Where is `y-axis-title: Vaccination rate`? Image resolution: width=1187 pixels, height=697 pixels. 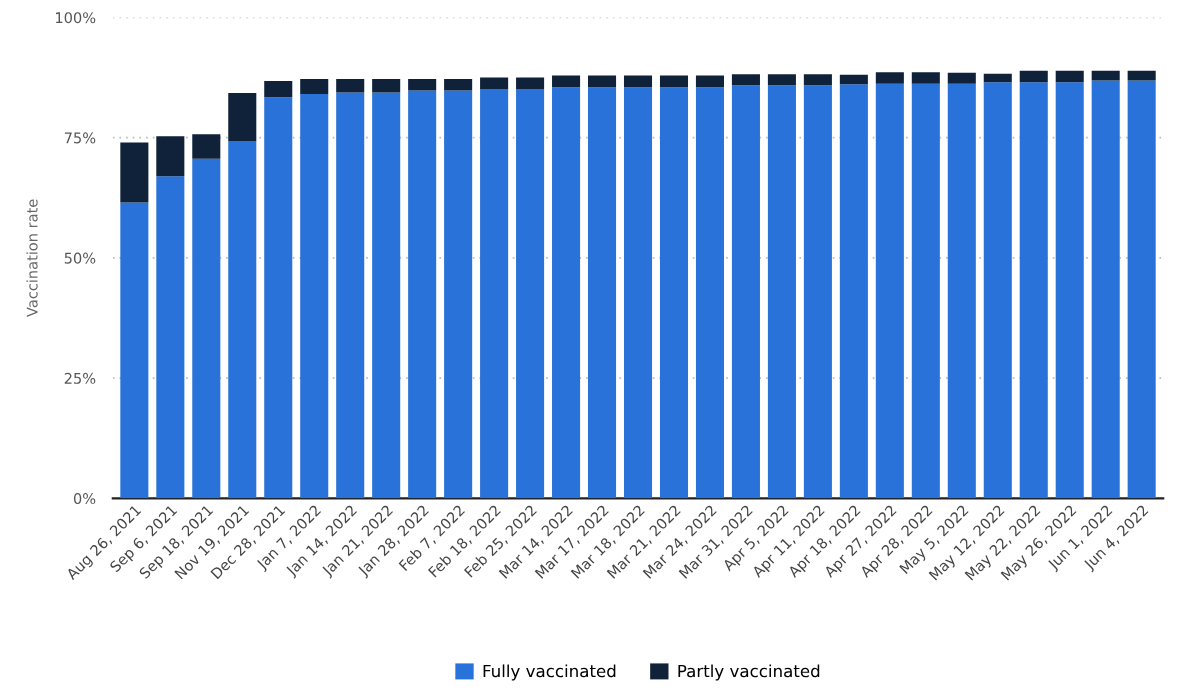
y-axis-title: Vaccination rate is located at coordinates (32, 258).